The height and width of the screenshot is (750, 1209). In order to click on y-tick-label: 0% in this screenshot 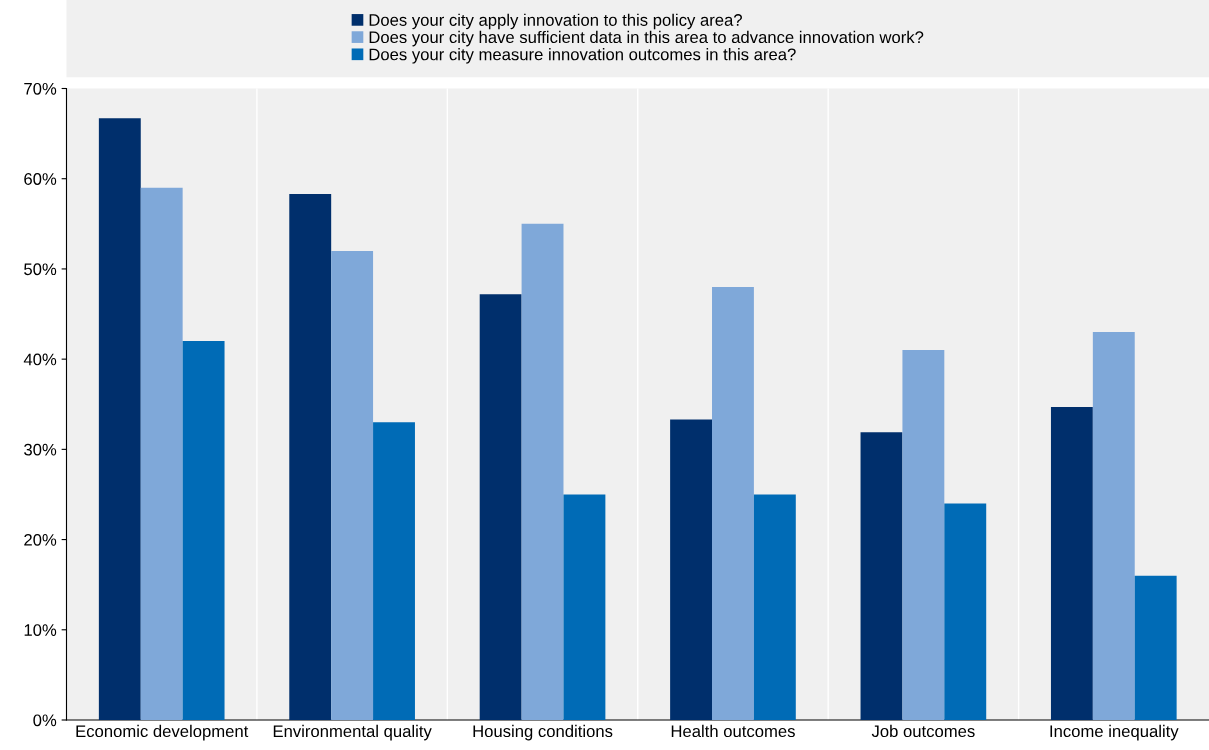, I will do `click(45, 720)`.